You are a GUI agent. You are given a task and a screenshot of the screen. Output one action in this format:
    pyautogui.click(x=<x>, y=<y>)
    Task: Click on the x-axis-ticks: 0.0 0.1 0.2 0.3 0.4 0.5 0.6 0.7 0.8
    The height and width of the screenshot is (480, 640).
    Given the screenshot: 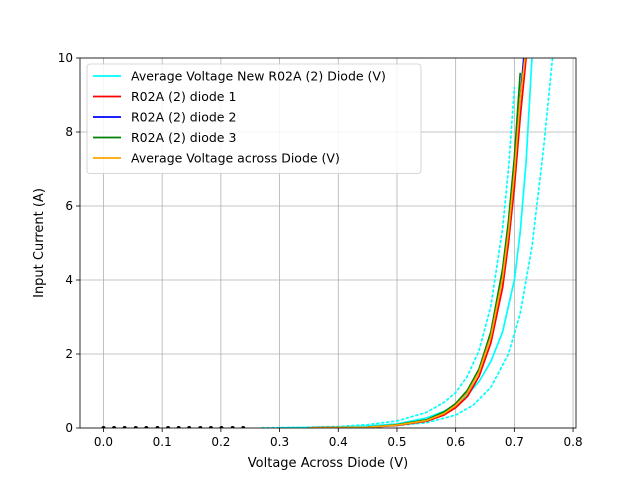 What is the action you would take?
    pyautogui.click(x=338, y=438)
    